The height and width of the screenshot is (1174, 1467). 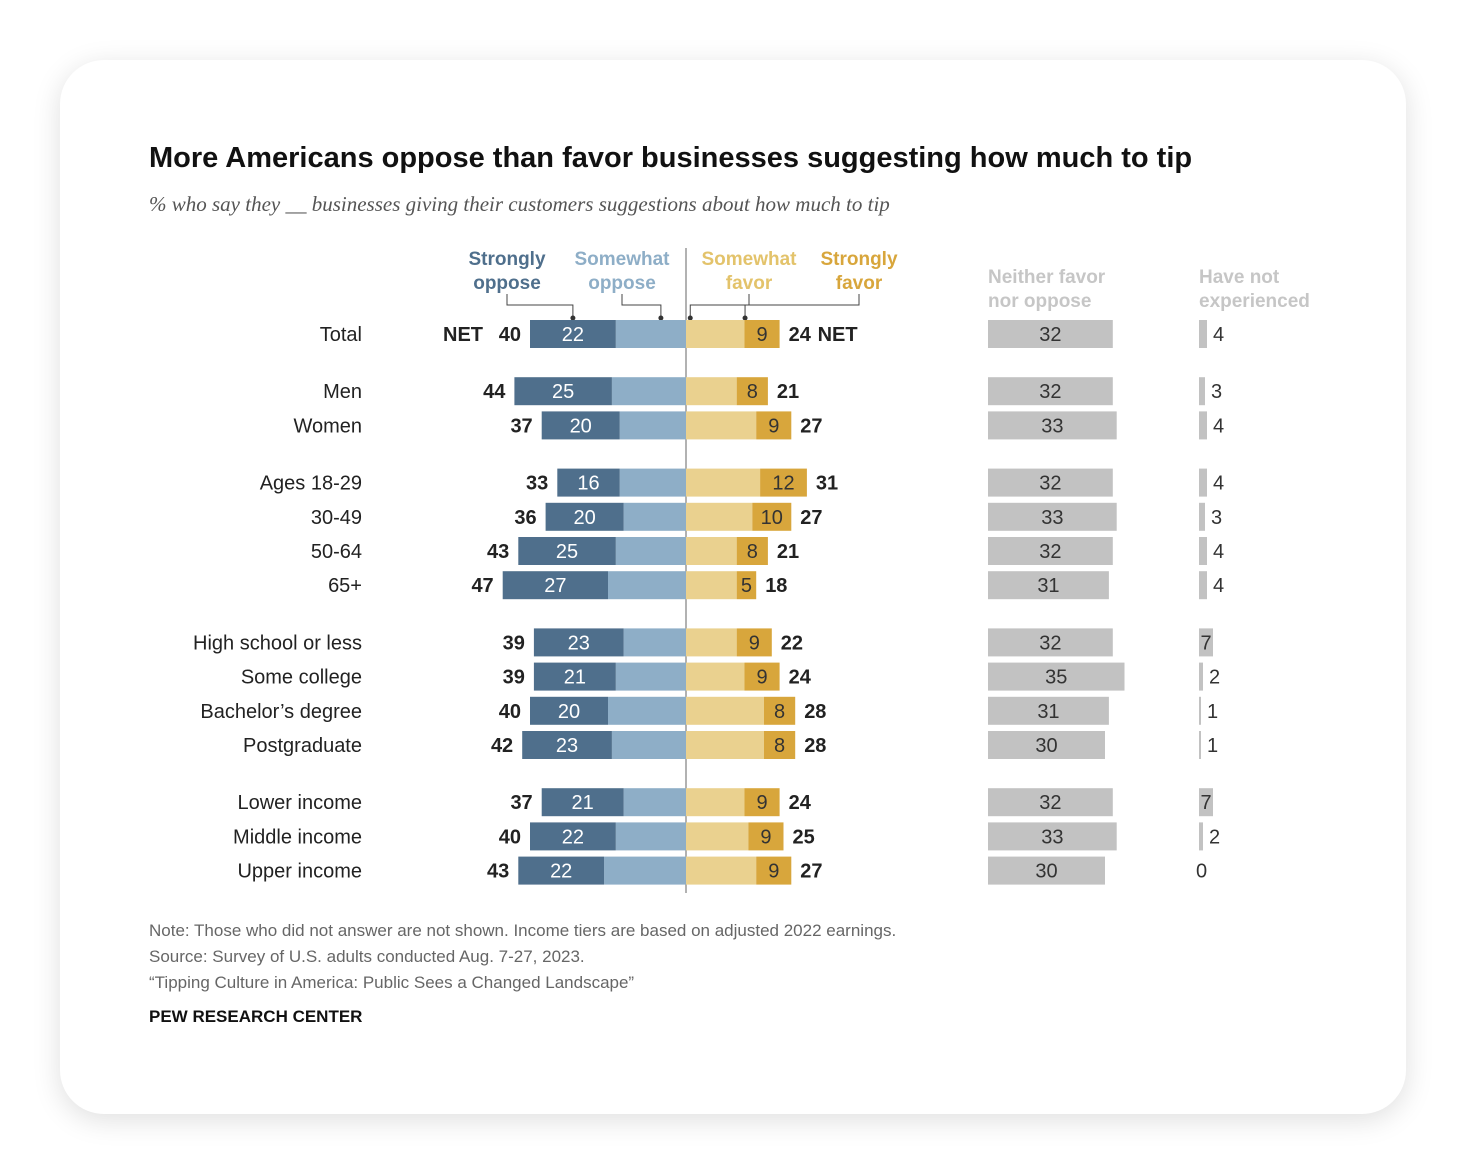 I want to click on value-not-experienced: 4, so click(x=1218, y=335).